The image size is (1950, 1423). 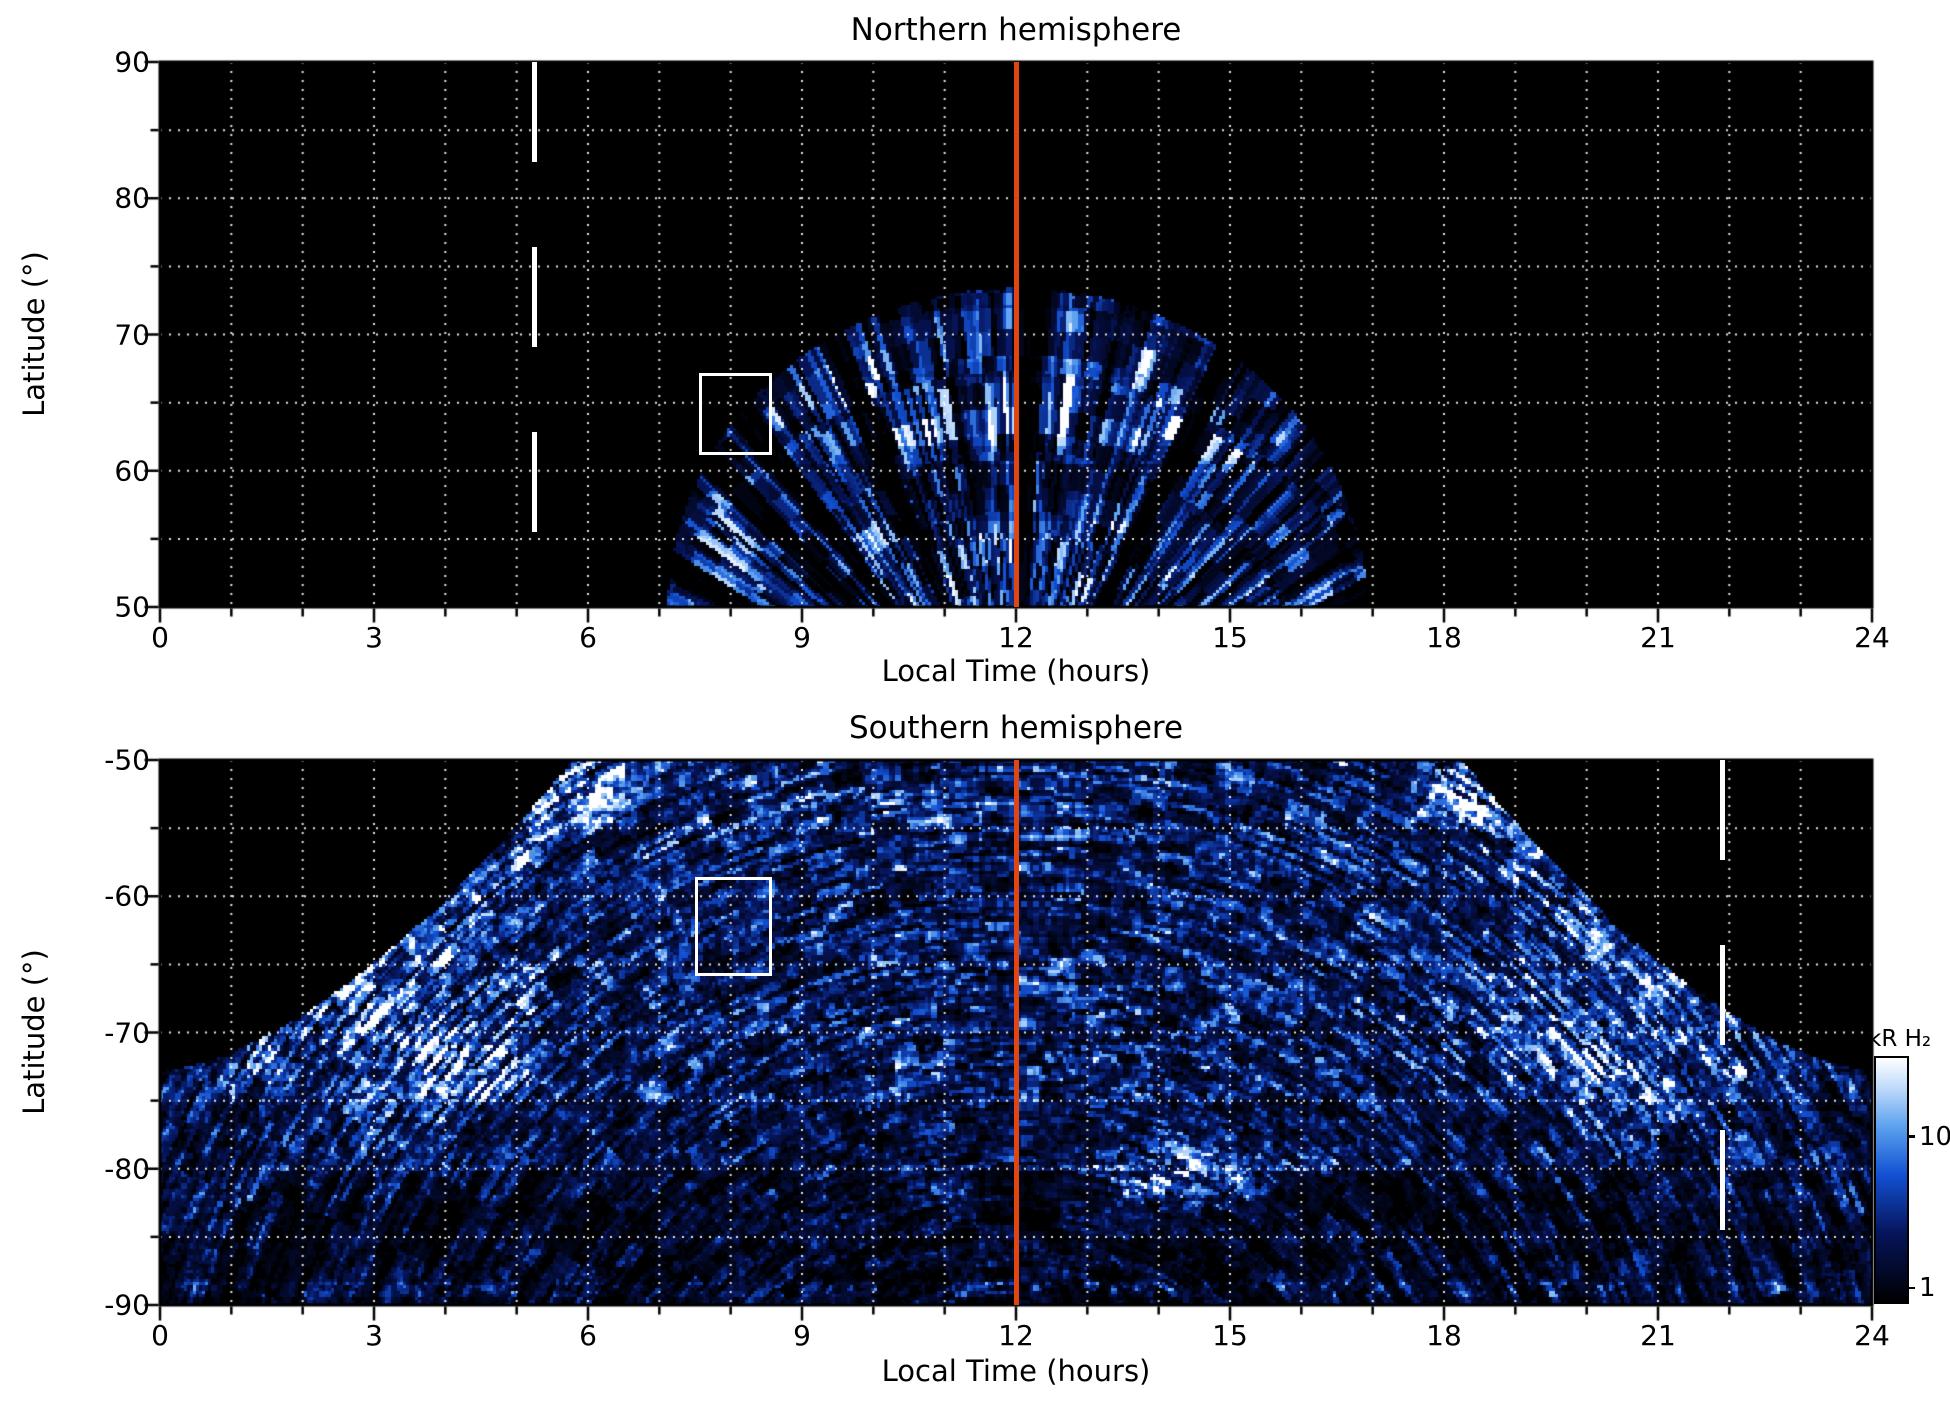 I want to click on south-xaxis-label: Local Time (hours), so click(x=1016, y=1371).